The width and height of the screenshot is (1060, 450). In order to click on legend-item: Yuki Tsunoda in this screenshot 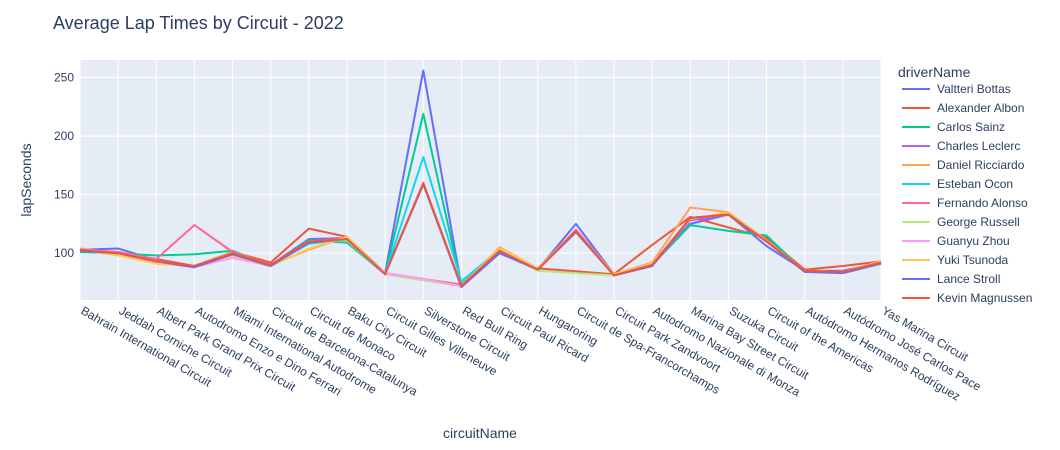, I will do `click(955, 260)`.